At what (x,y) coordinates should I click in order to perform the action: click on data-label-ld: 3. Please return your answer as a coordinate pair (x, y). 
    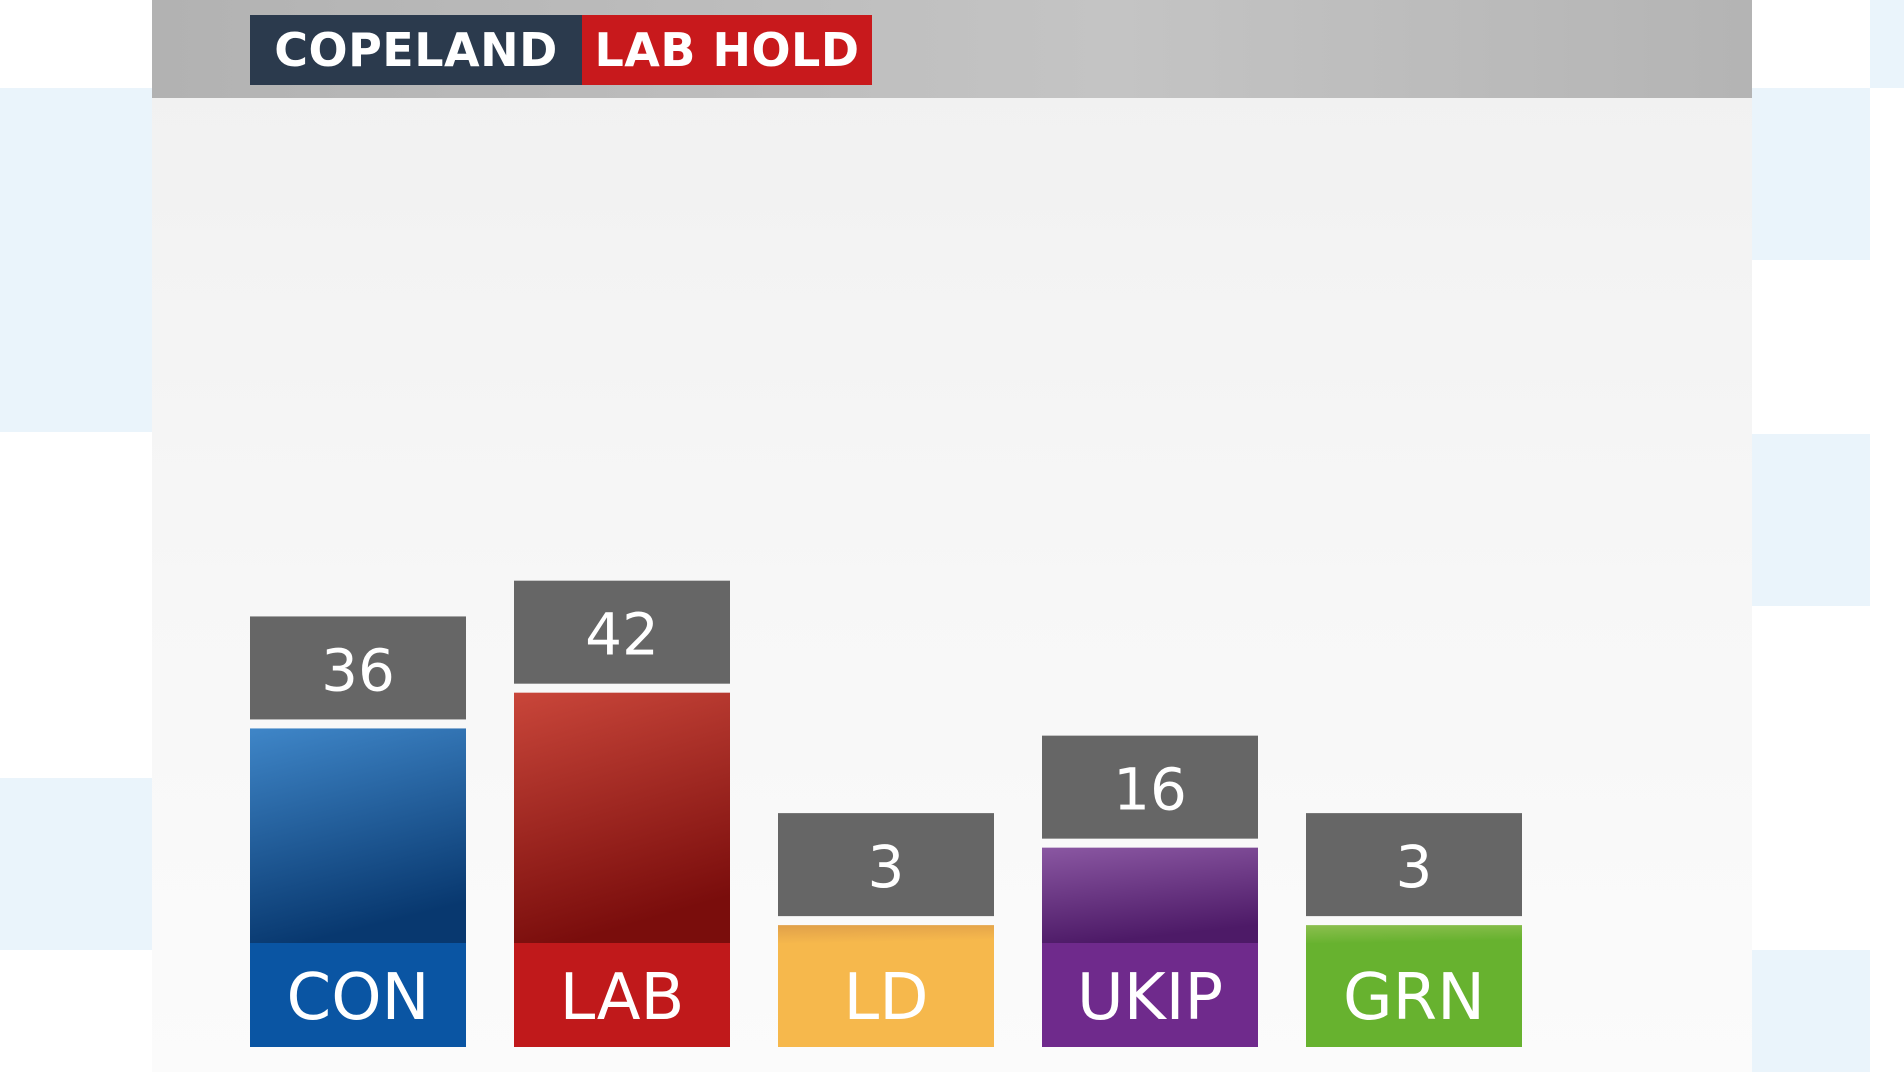
    Looking at the image, I should click on (886, 867).